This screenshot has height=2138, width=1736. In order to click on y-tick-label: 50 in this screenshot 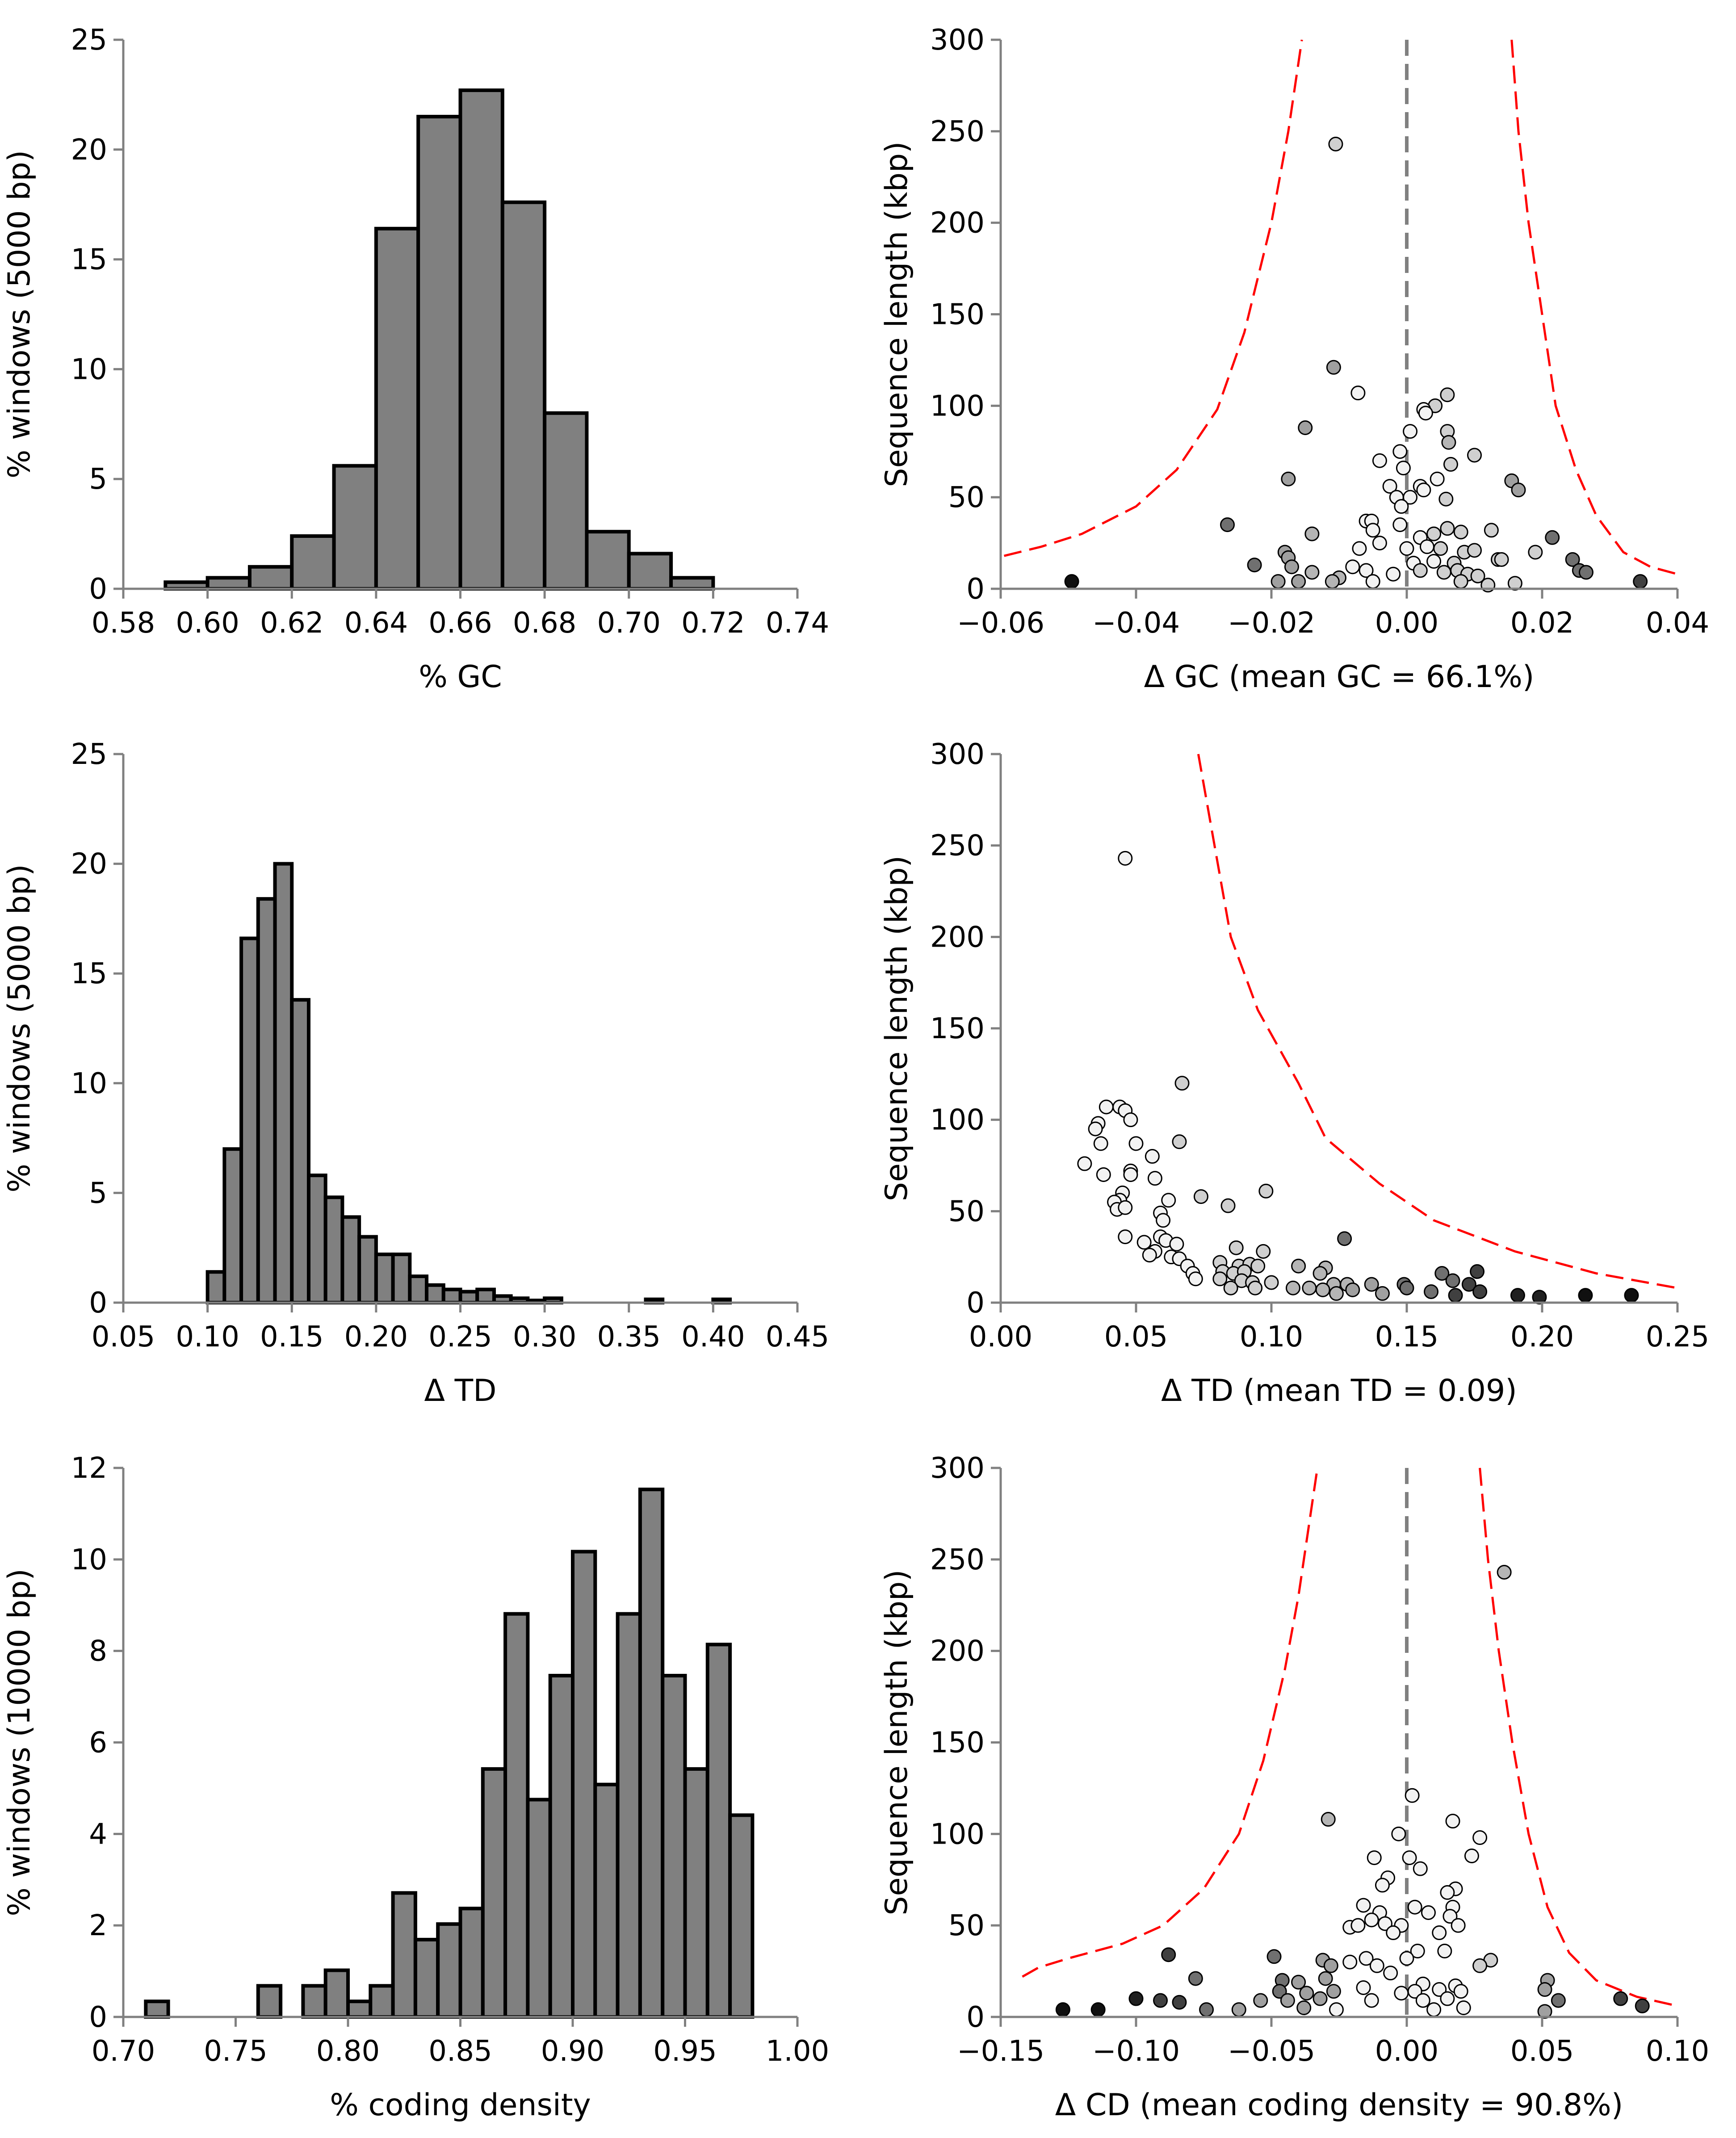, I will do `click(966, 1211)`.